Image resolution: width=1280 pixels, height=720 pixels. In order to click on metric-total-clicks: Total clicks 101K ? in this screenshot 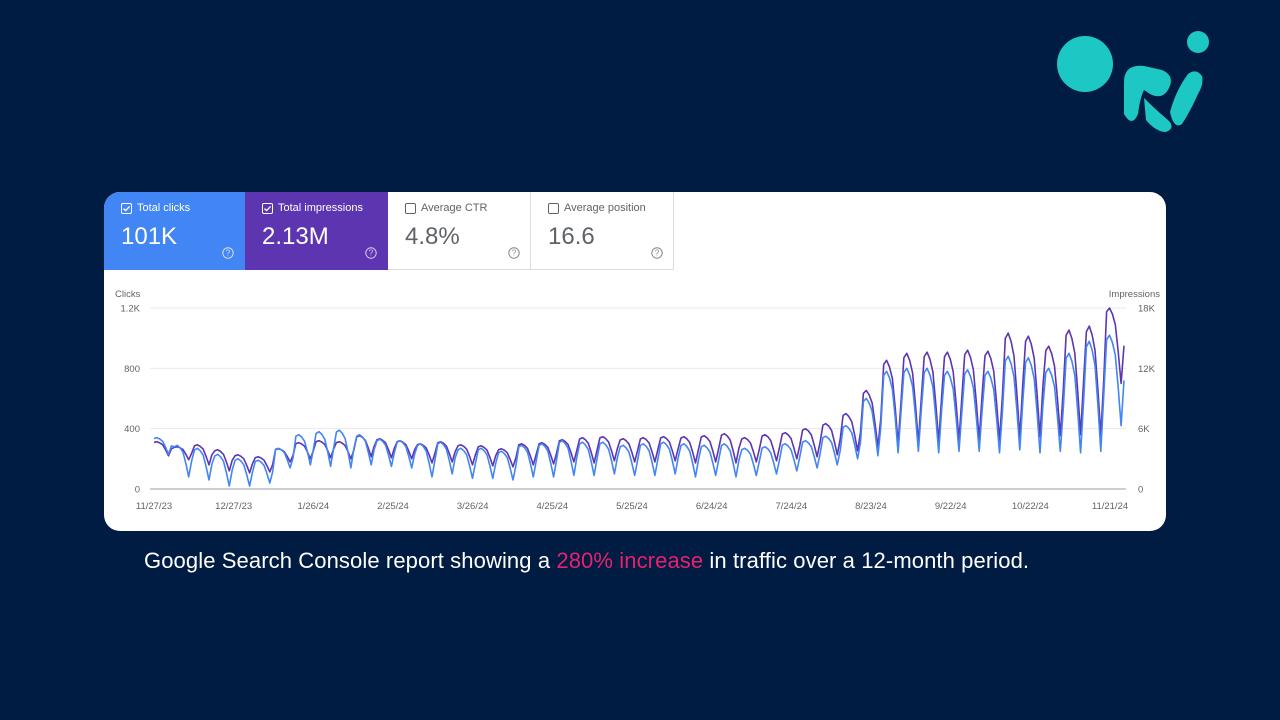, I will do `click(174, 231)`.